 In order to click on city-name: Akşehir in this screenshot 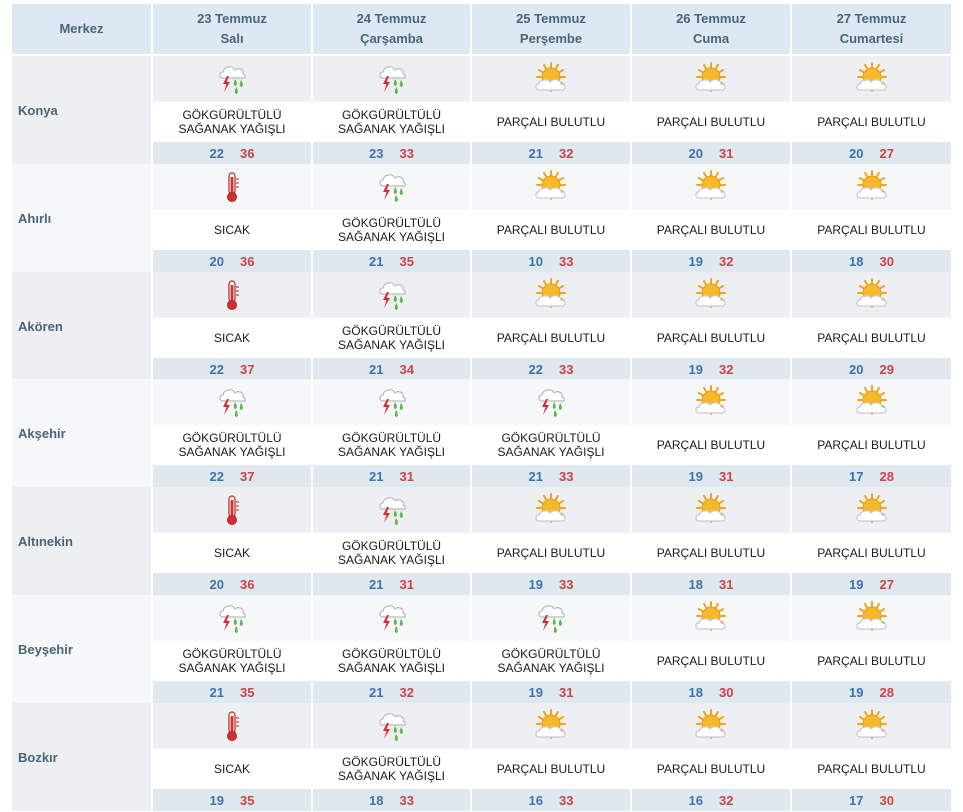, I will do `click(81, 433)`.